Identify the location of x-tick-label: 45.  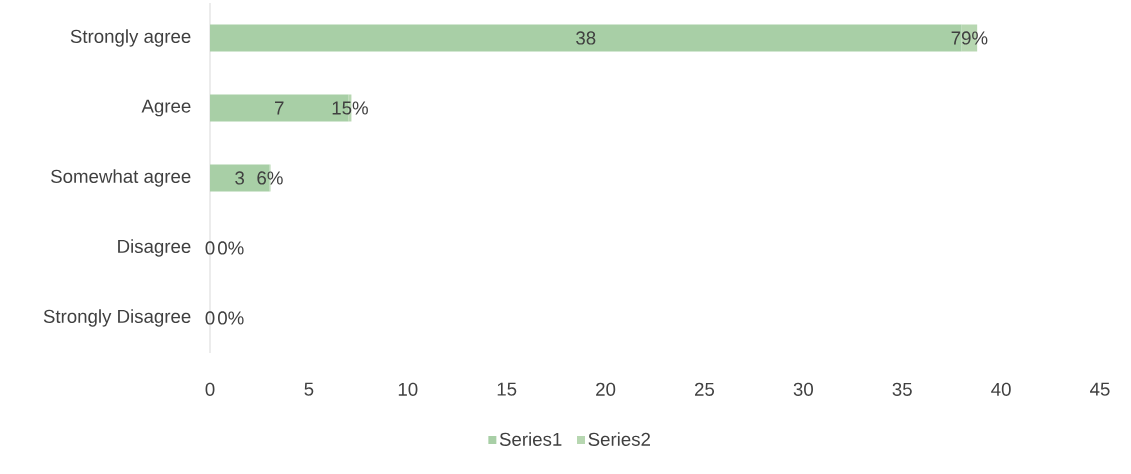
(1100, 389).